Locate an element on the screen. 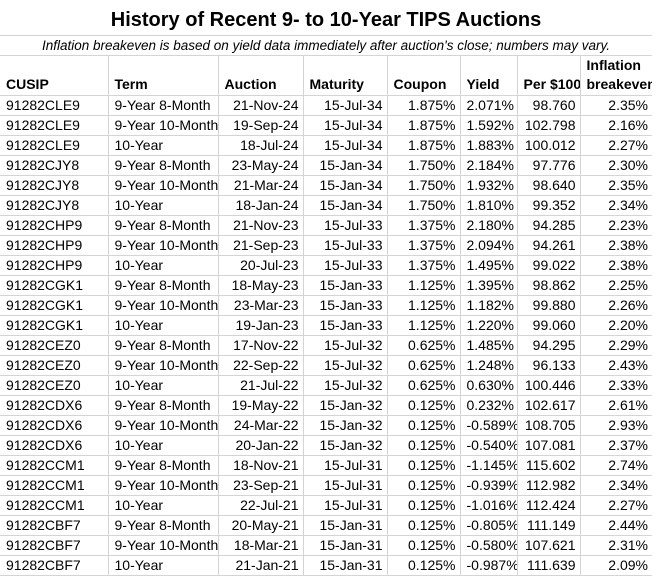  cell-yield: 0.232% is located at coordinates (489, 405).